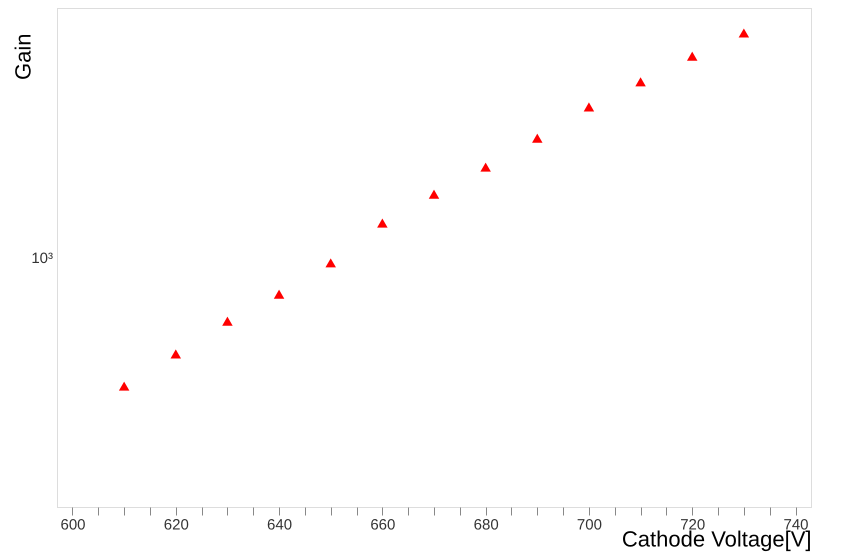 The width and height of the screenshot is (848, 558). What do you see at coordinates (383, 525) in the screenshot?
I see `x-tick-label: 660` at bounding box center [383, 525].